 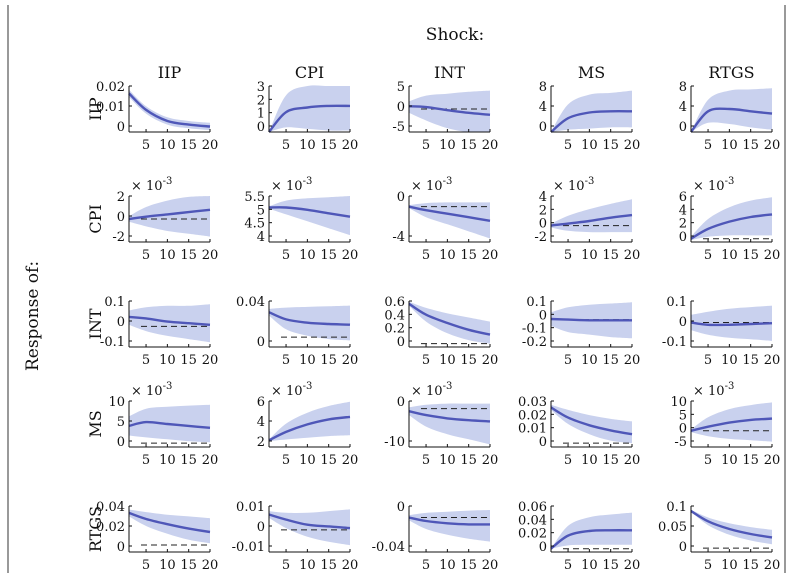 I want to click on panel-cpi-to-int: 0 -4 5 10 15 20 × 10-3, so click(x=445, y=219).